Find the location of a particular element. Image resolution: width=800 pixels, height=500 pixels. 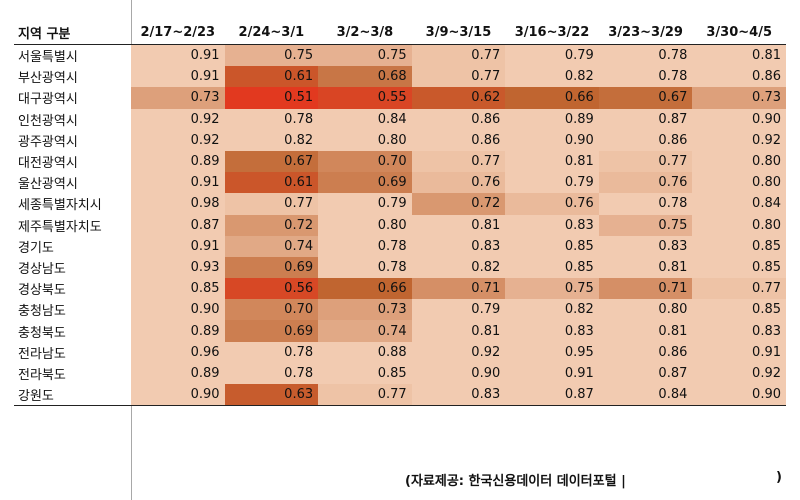

region-label: 충청남도 is located at coordinates (72, 310).